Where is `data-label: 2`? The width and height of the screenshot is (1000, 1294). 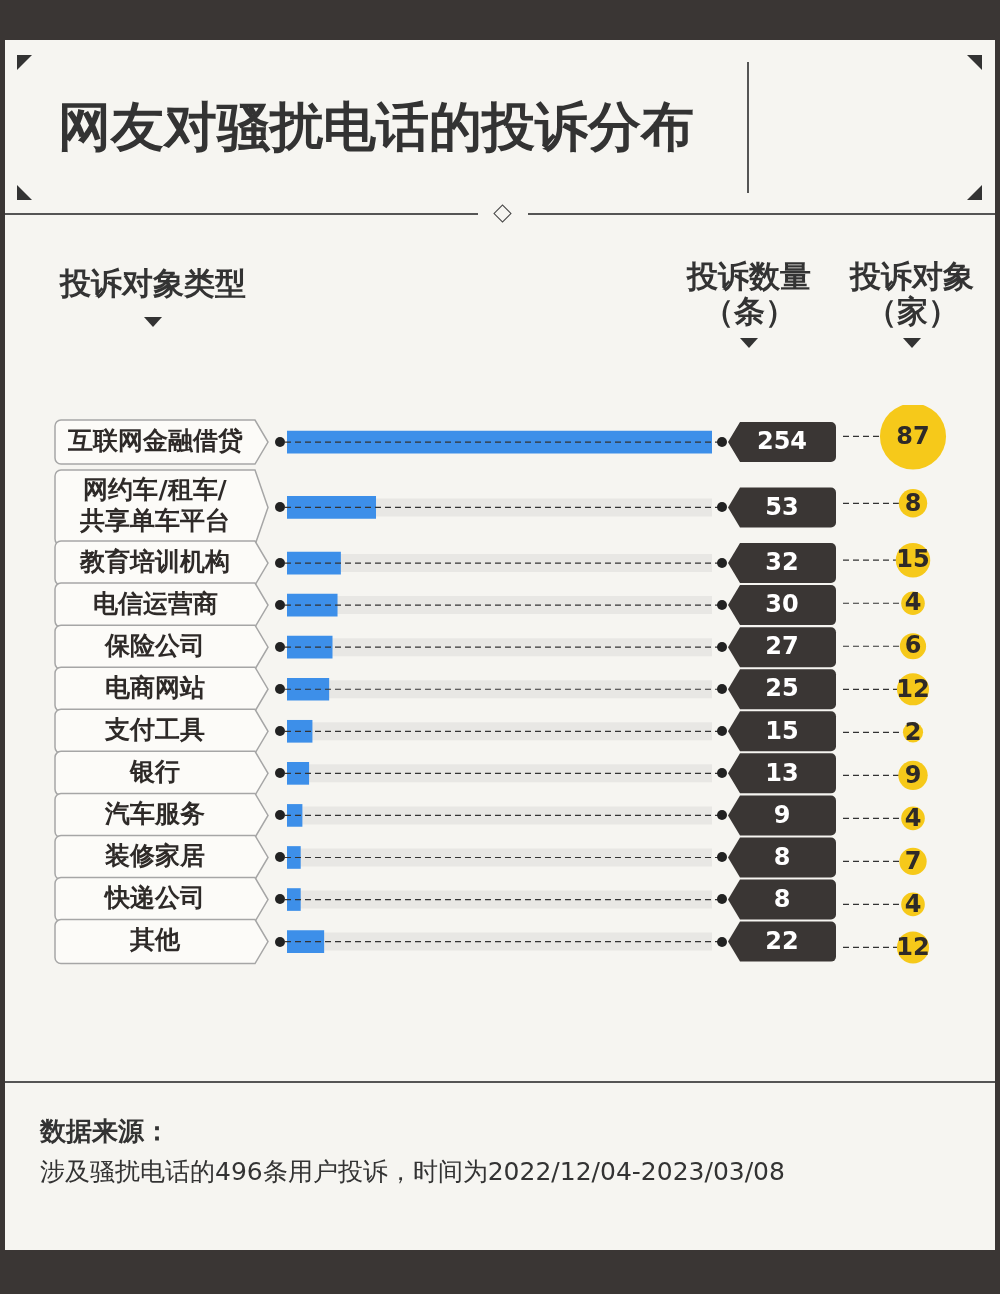 data-label: 2 is located at coordinates (913, 731).